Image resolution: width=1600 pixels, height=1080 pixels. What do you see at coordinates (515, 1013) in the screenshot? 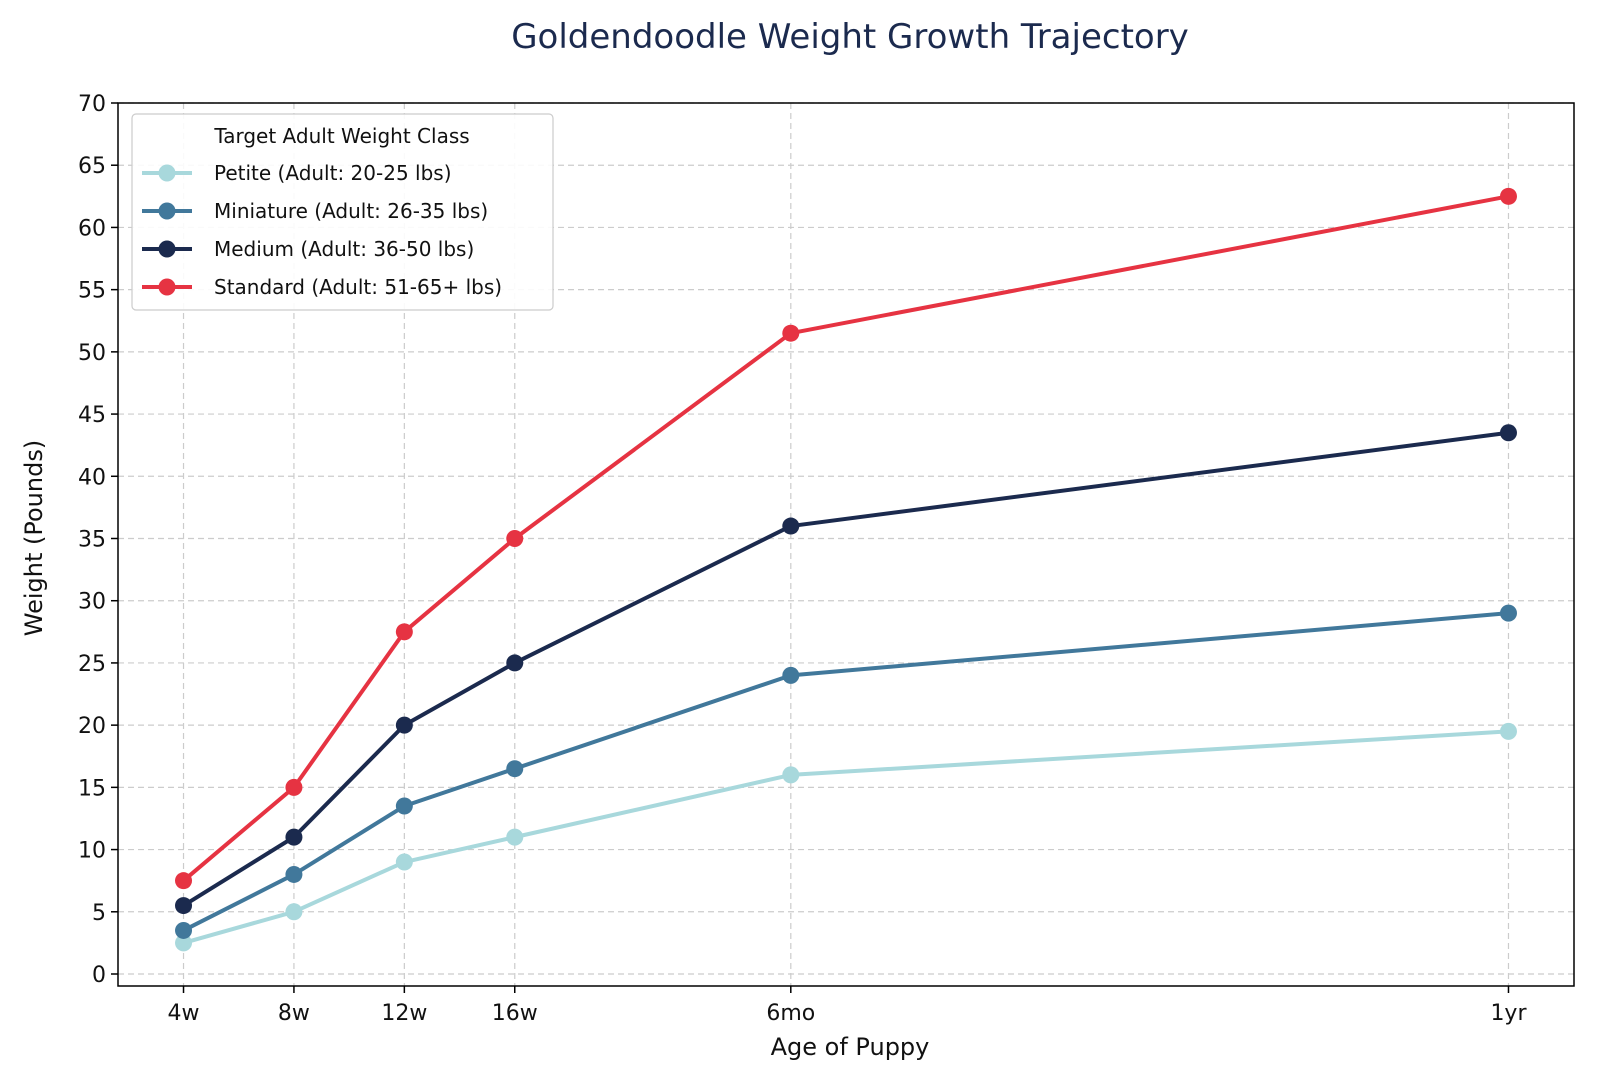
I see `x-tick-label: 16w` at bounding box center [515, 1013].